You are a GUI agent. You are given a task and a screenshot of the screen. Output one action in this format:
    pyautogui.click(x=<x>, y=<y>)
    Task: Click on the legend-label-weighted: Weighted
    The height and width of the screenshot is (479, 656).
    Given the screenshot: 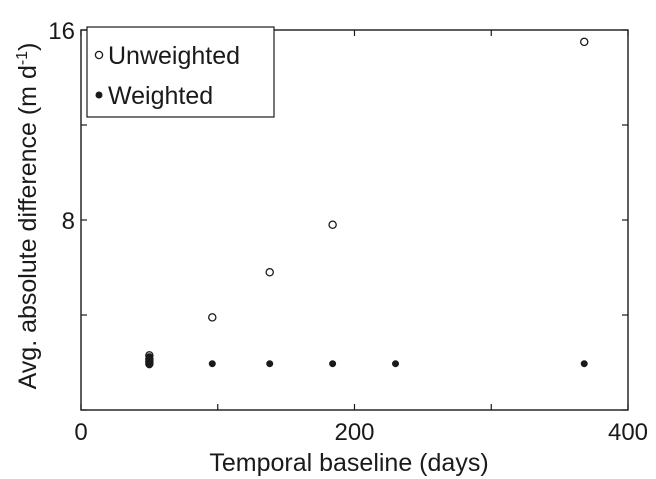 What is the action you would take?
    pyautogui.click(x=160, y=96)
    